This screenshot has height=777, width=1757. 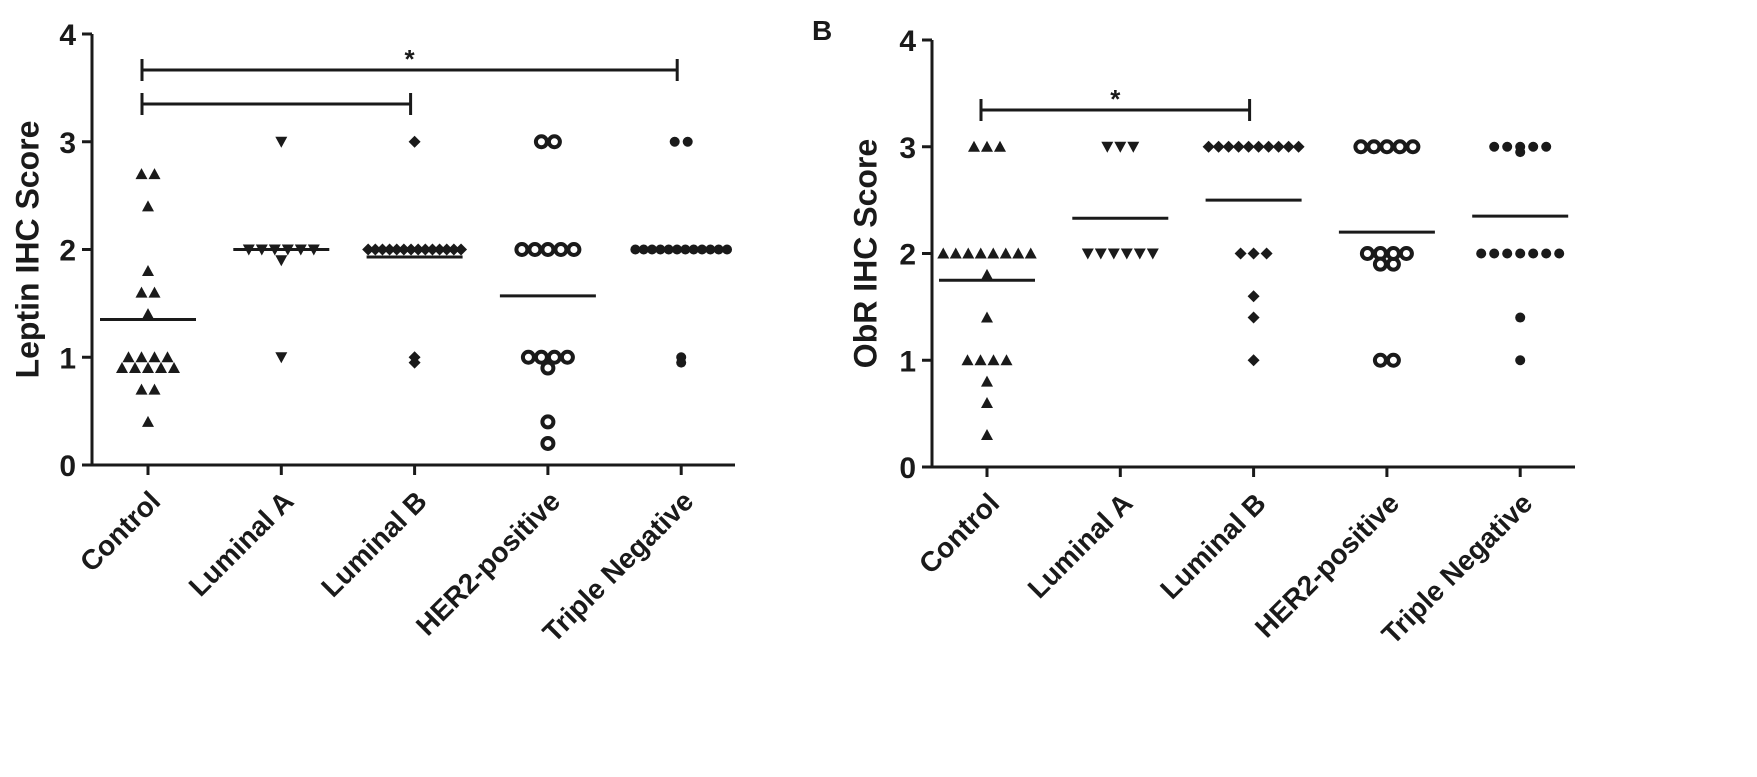 I want to click on panel-label: B, so click(x=822, y=30).